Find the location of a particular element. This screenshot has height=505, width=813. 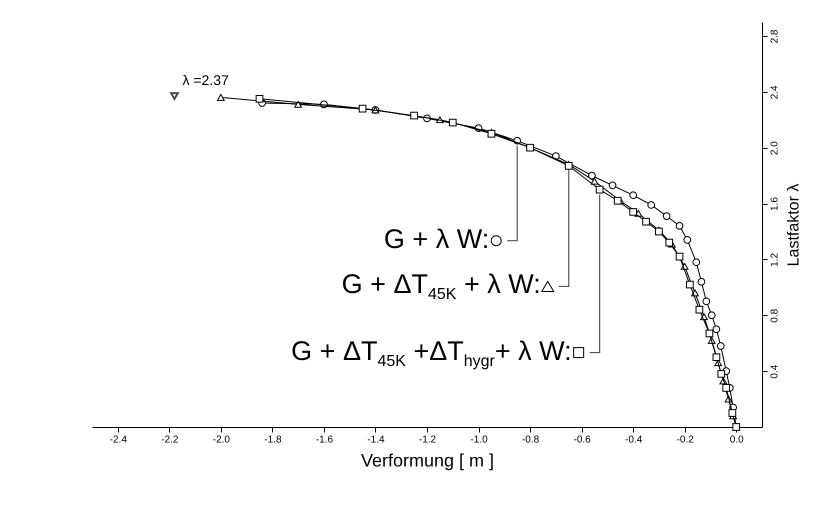

legend-label: G + λ W: is located at coordinates (437, 239).